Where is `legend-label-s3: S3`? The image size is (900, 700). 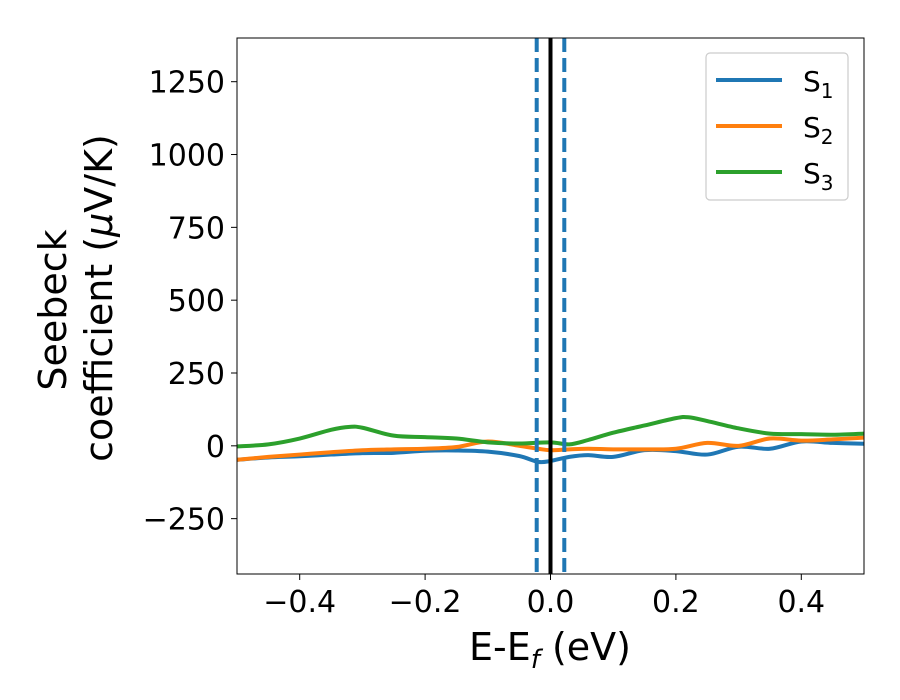
legend-label-s3: S3 is located at coordinates (818, 176).